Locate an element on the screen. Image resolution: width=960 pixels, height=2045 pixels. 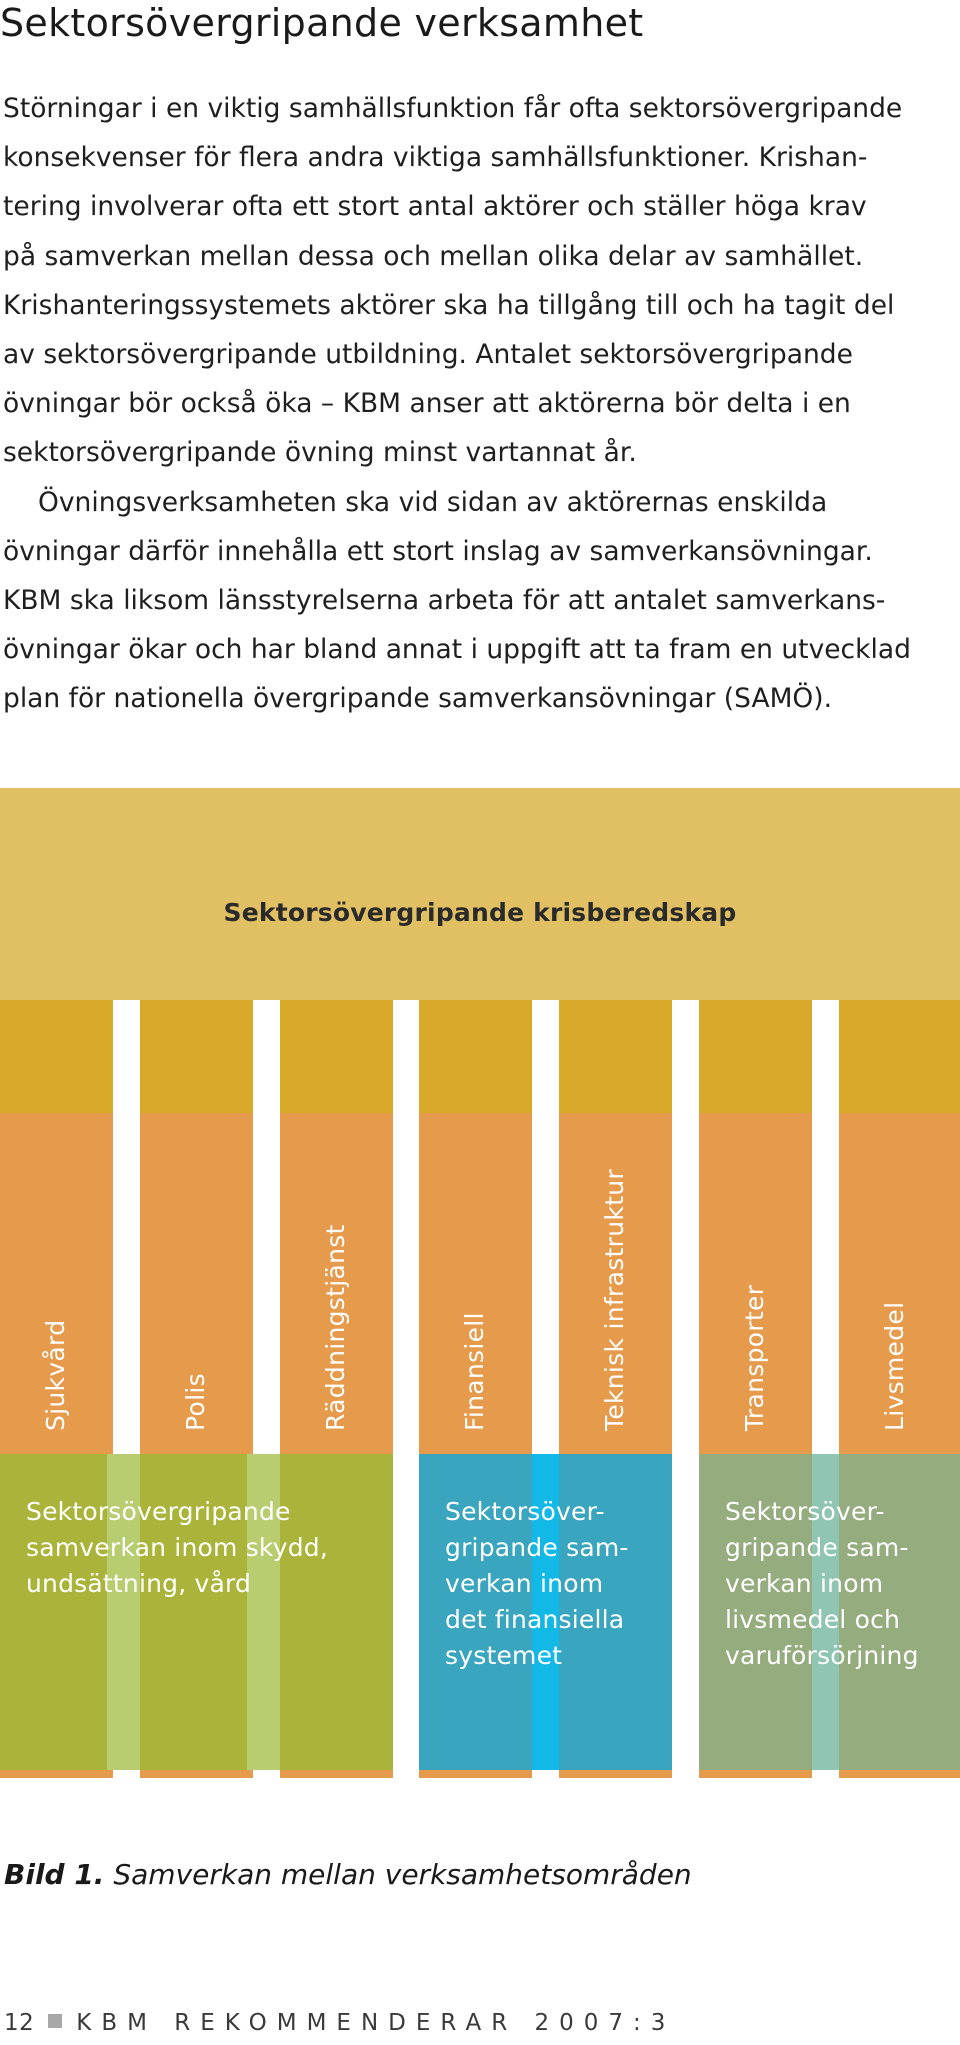
sector-label-box: Finansiell is located at coordinates (475, 1230).